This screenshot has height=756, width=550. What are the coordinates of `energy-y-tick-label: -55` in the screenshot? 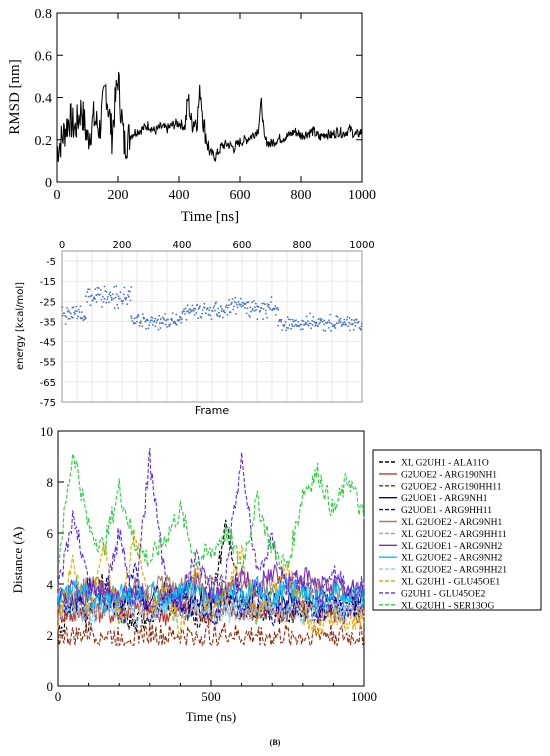 It's located at (48, 363).